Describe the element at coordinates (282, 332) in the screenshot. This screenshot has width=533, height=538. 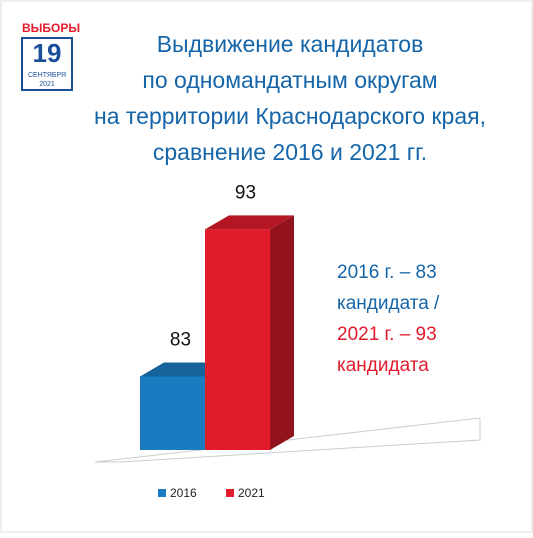
I see `bar-side` at that location.